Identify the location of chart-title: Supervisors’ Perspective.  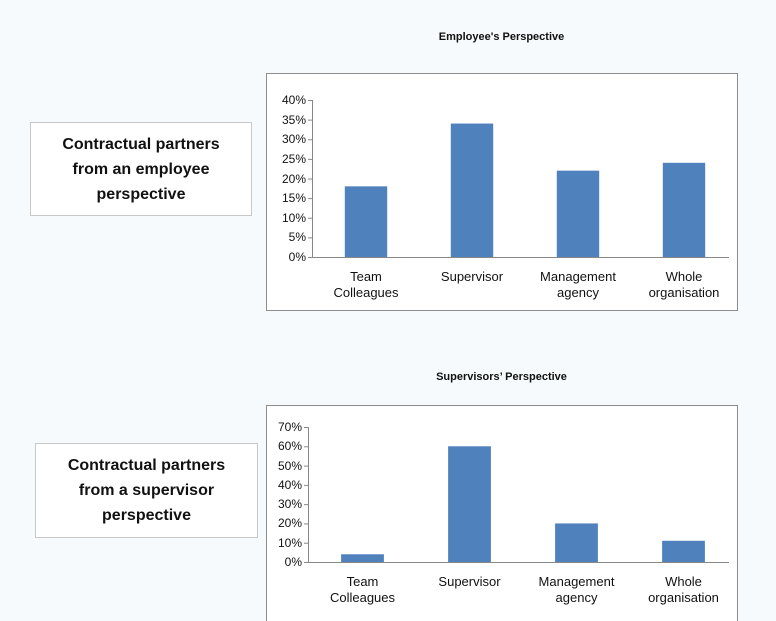
(501, 377).